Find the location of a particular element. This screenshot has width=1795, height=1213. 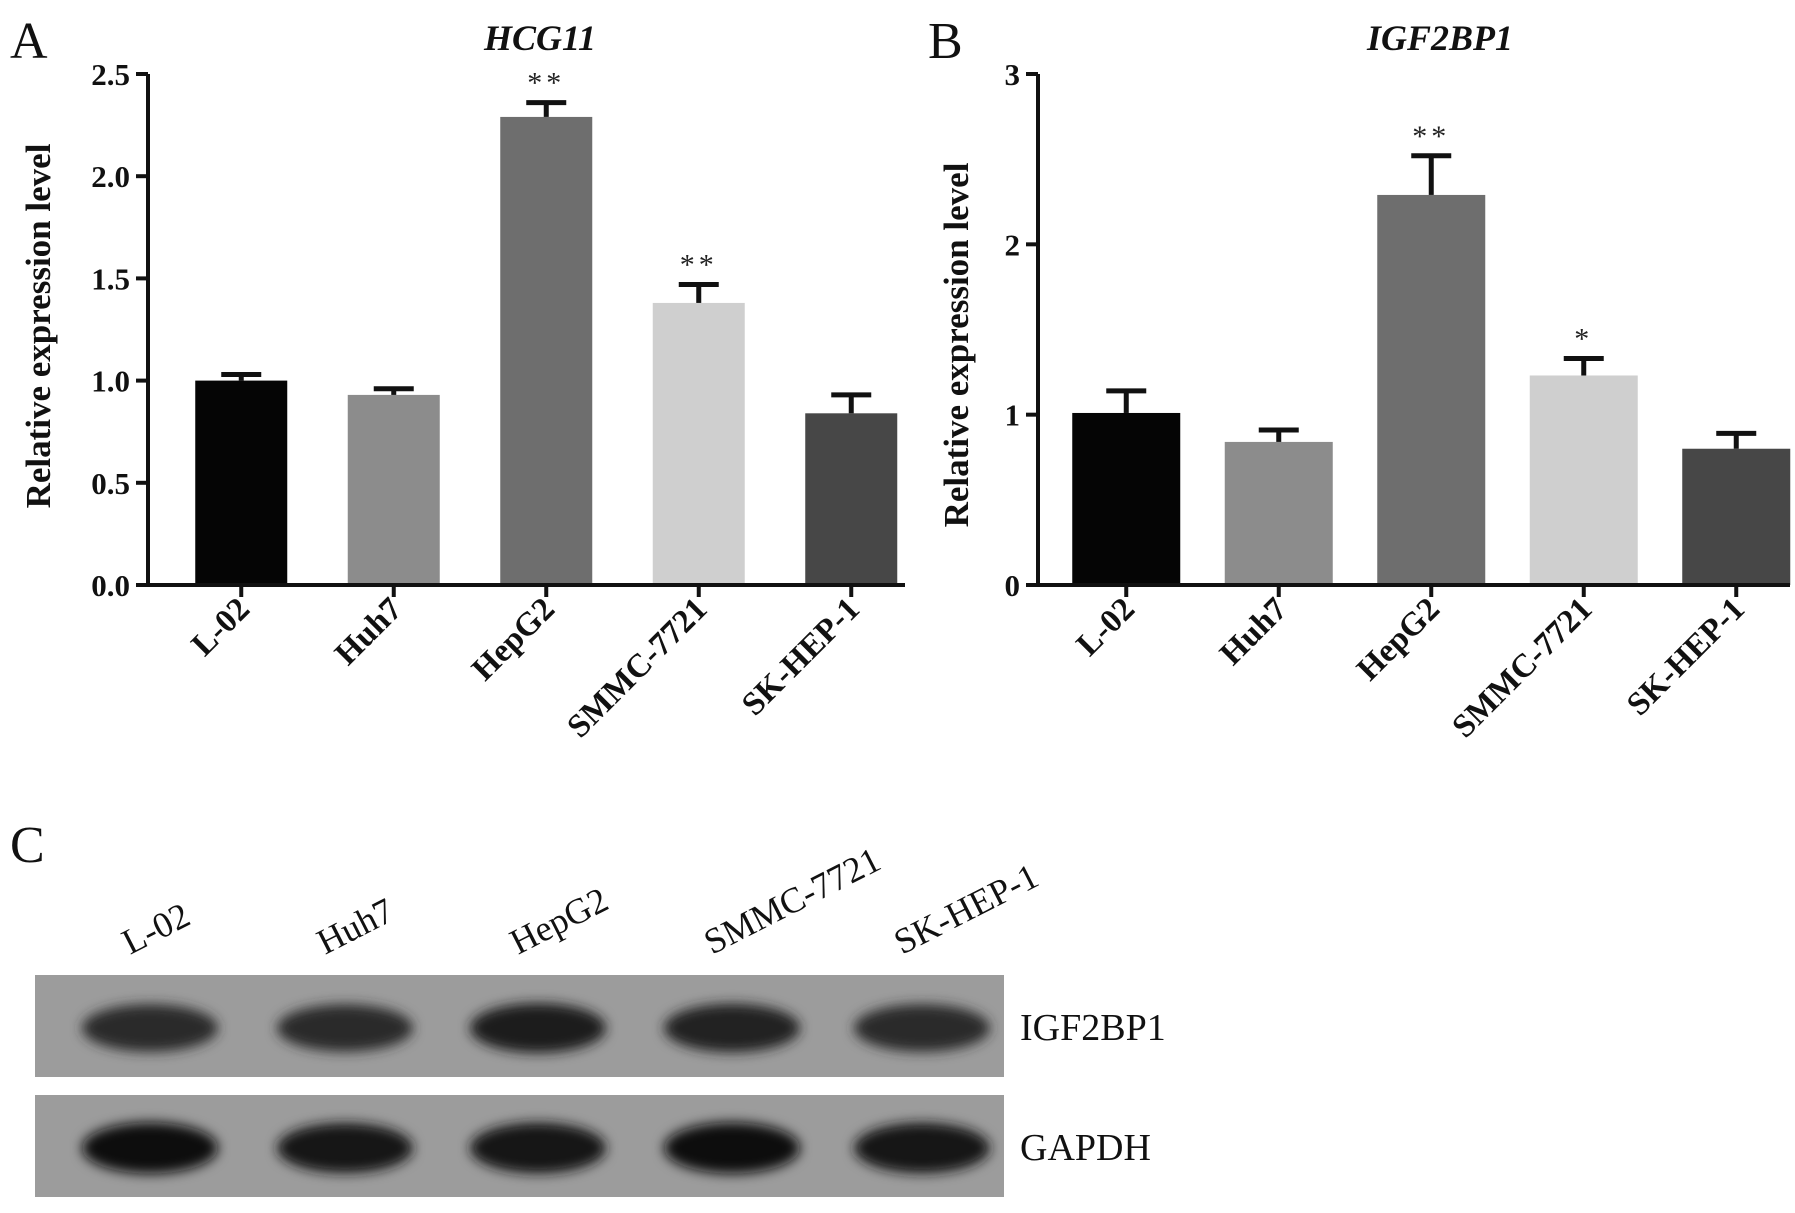

panel-label-a: A is located at coordinates (29, 41).